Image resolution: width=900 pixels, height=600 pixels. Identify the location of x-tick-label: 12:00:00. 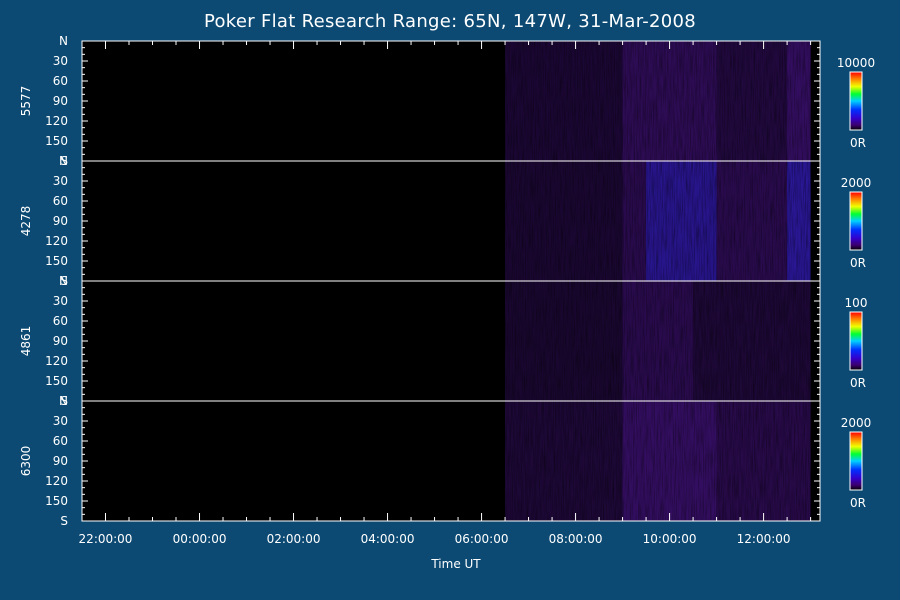
(764, 539).